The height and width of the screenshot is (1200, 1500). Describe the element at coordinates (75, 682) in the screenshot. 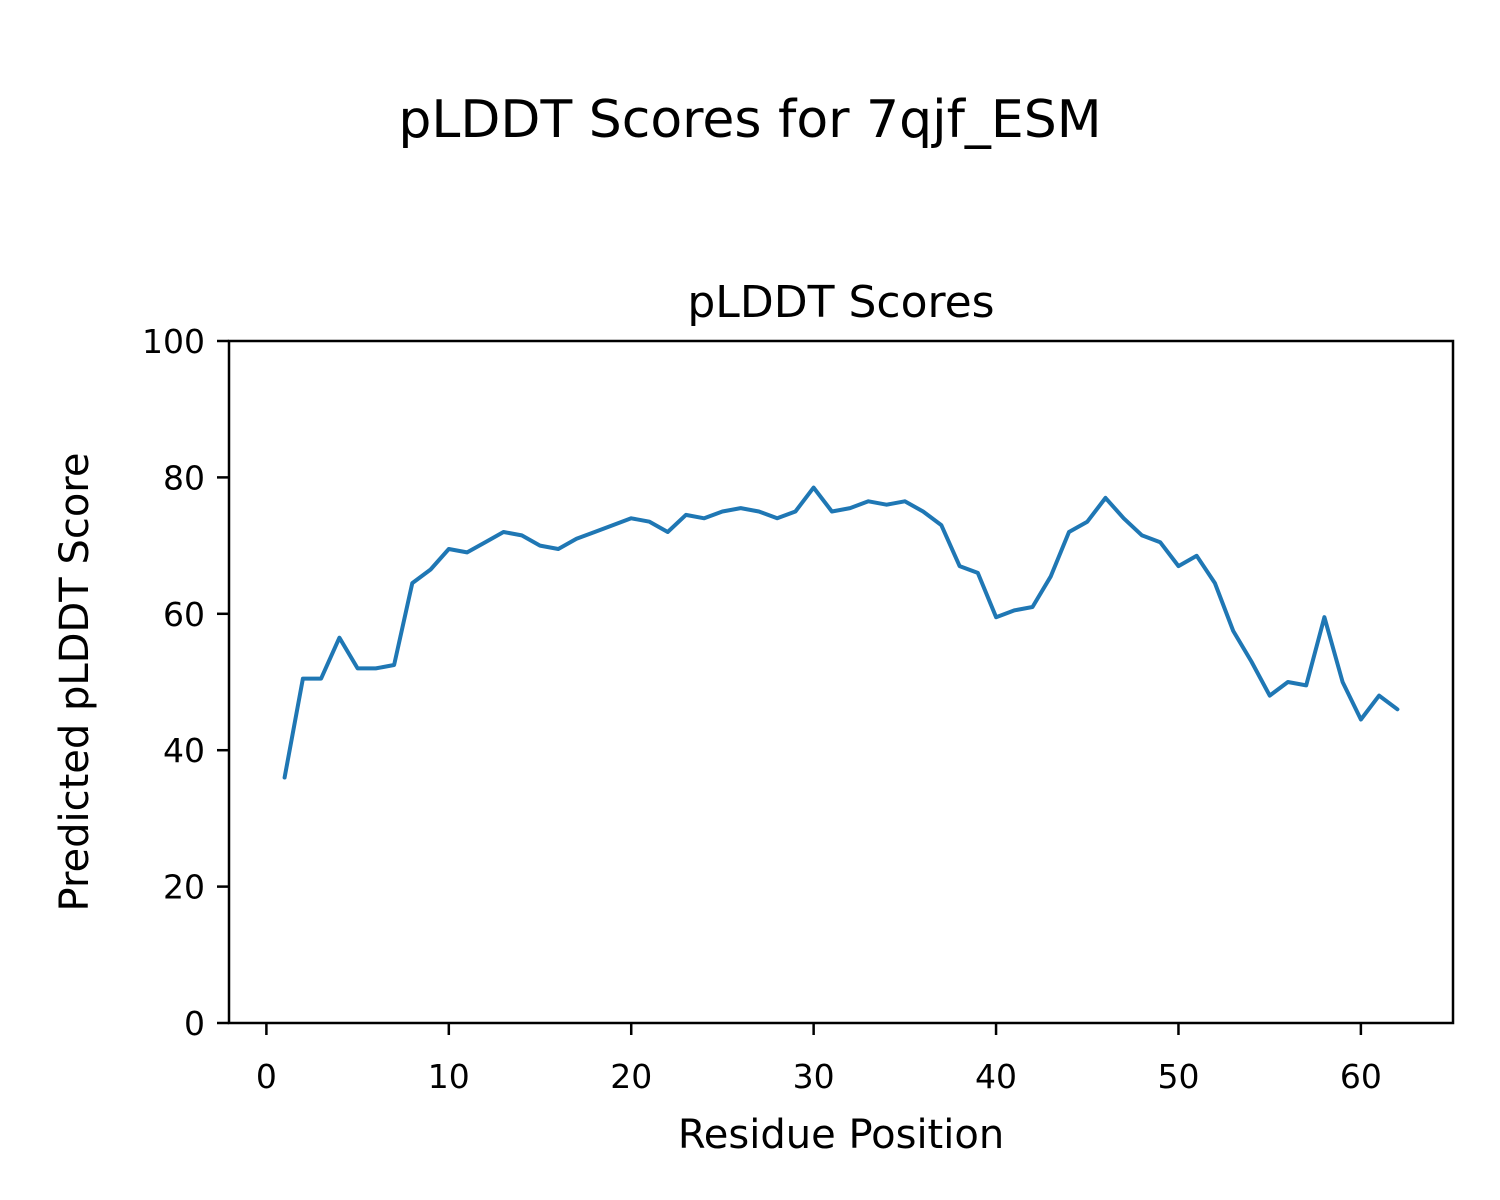

I see `y-axis-label: Predicted pLDDT Score` at that location.